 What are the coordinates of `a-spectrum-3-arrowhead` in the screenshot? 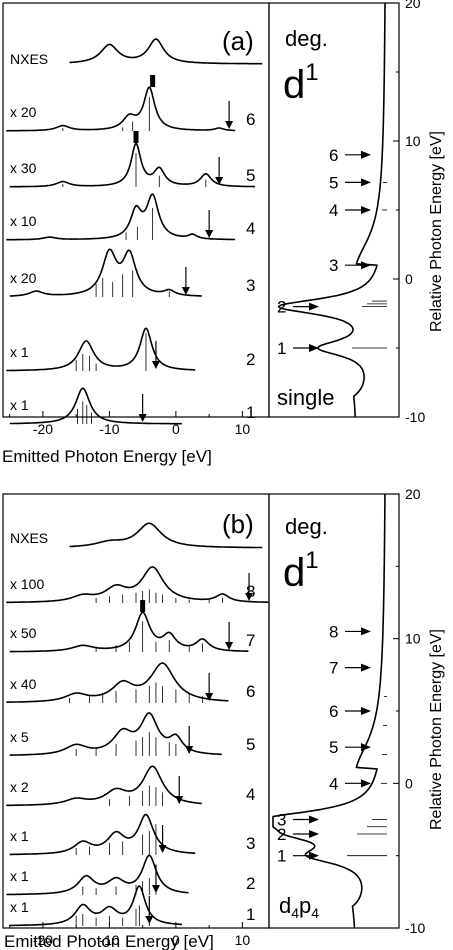 It's located at (185, 291).